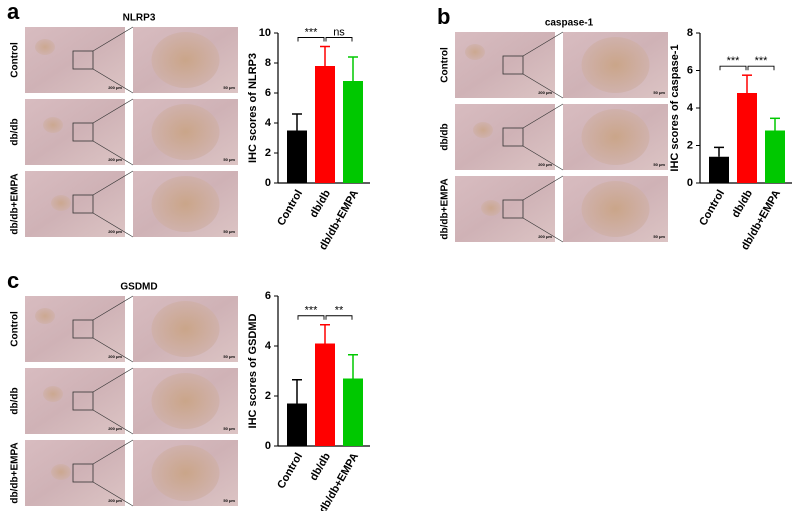  What do you see at coordinates (339, 32) in the screenshot?
I see `significance-label: ns` at bounding box center [339, 32].